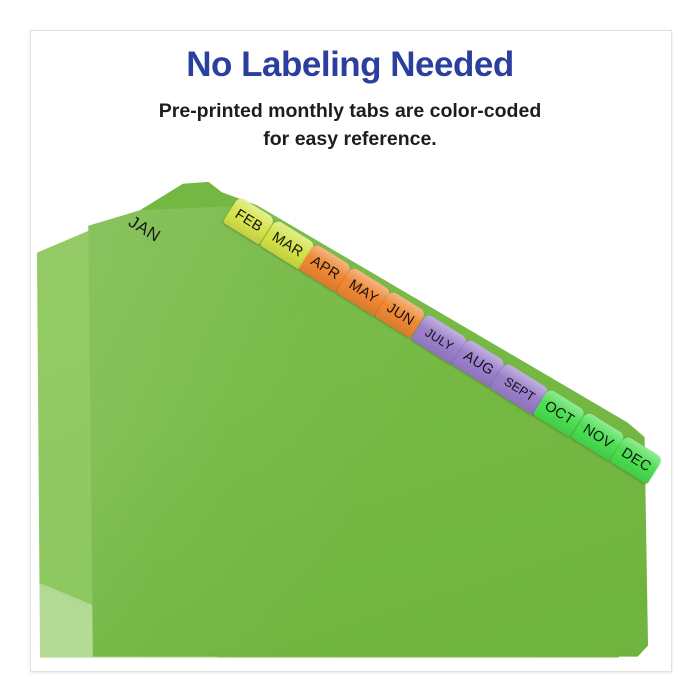 The width and height of the screenshot is (700, 700). What do you see at coordinates (364, 291) in the screenshot?
I see `month-tab-label: MAY` at bounding box center [364, 291].